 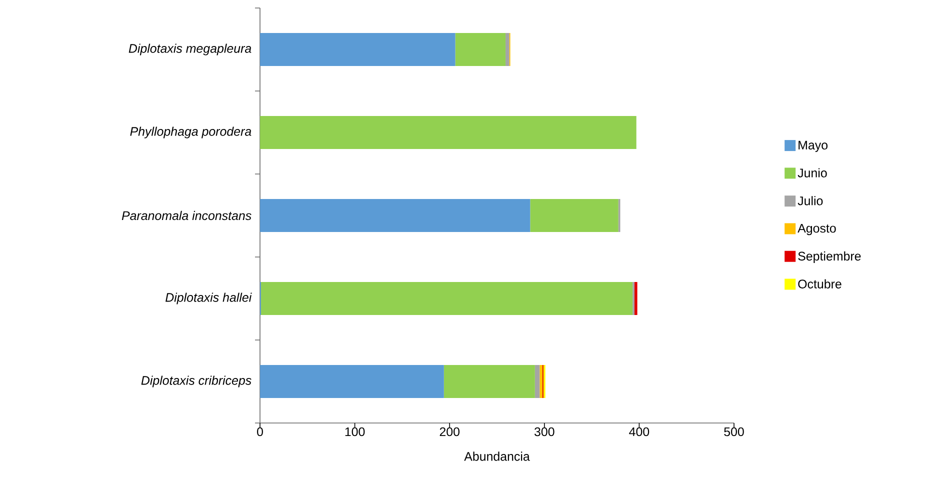 What do you see at coordinates (829, 257) in the screenshot?
I see `legend-label: Septiembre` at bounding box center [829, 257].